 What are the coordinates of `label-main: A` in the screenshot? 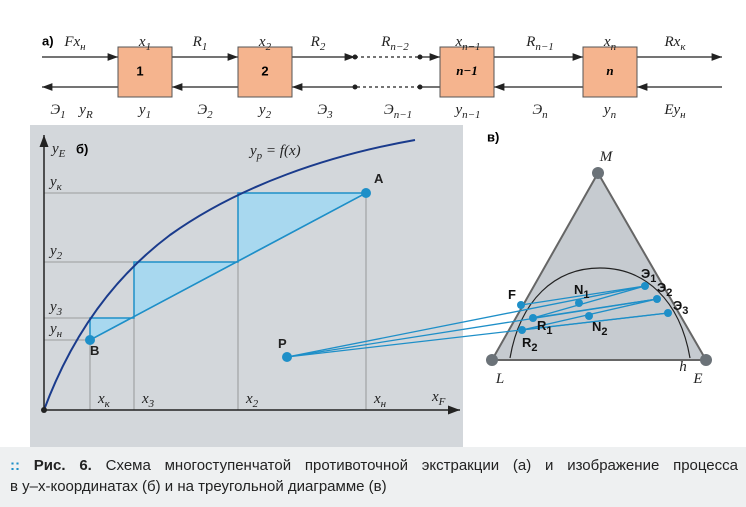 It's located at (379, 178).